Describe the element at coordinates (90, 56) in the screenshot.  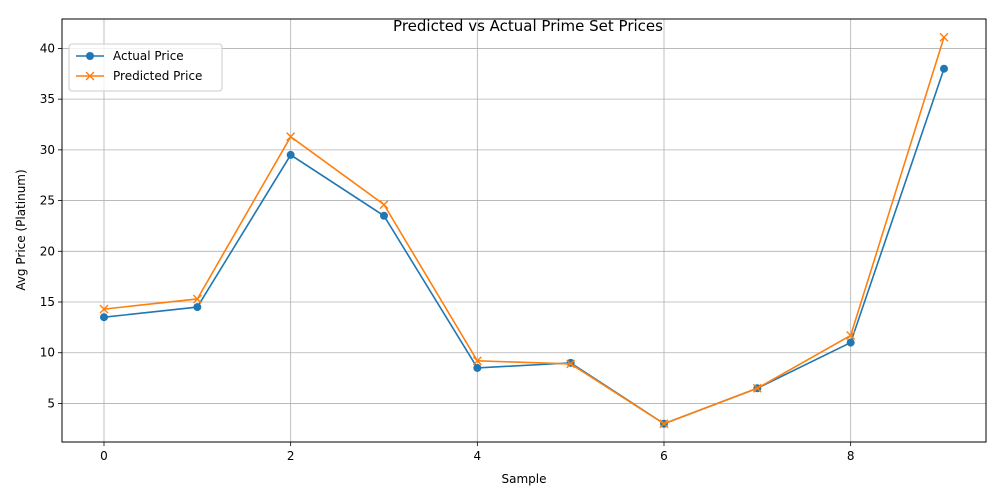
I see `actual-price-legend-marker` at that location.